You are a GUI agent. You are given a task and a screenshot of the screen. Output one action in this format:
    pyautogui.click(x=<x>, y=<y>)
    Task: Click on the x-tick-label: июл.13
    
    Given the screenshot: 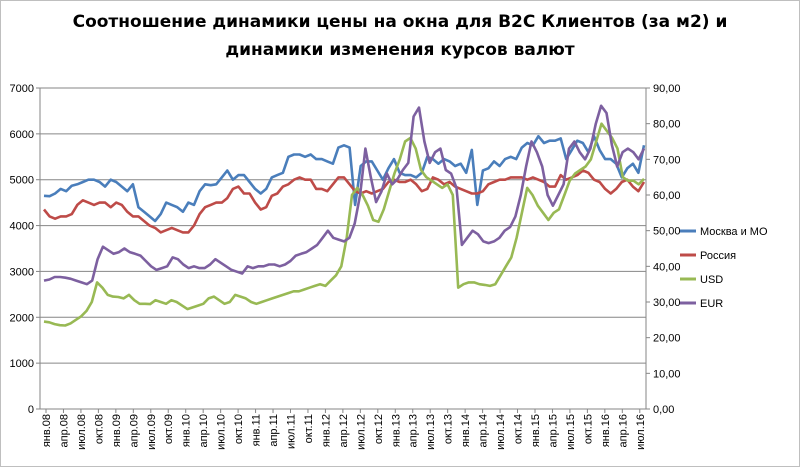 What is the action you would take?
    pyautogui.click(x=431, y=432)
    